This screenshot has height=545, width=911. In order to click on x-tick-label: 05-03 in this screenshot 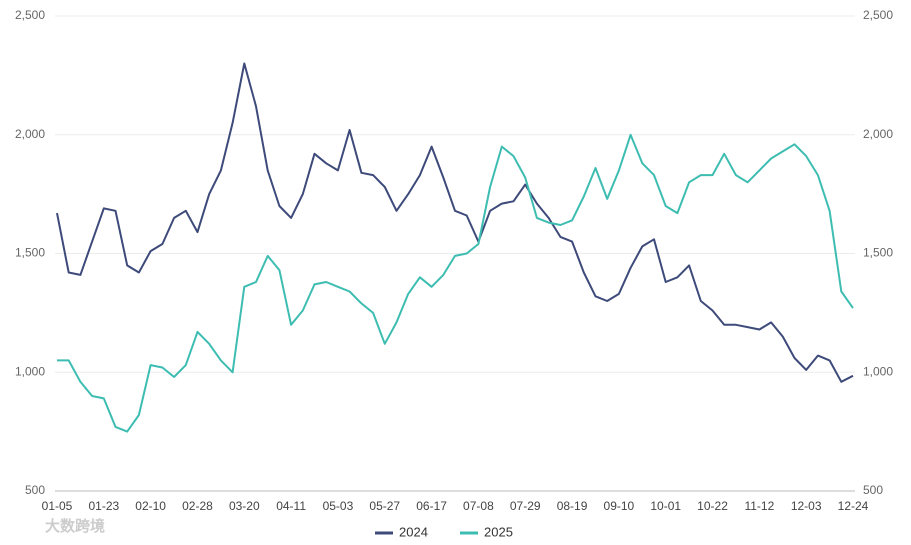, I will do `click(338, 506)`.